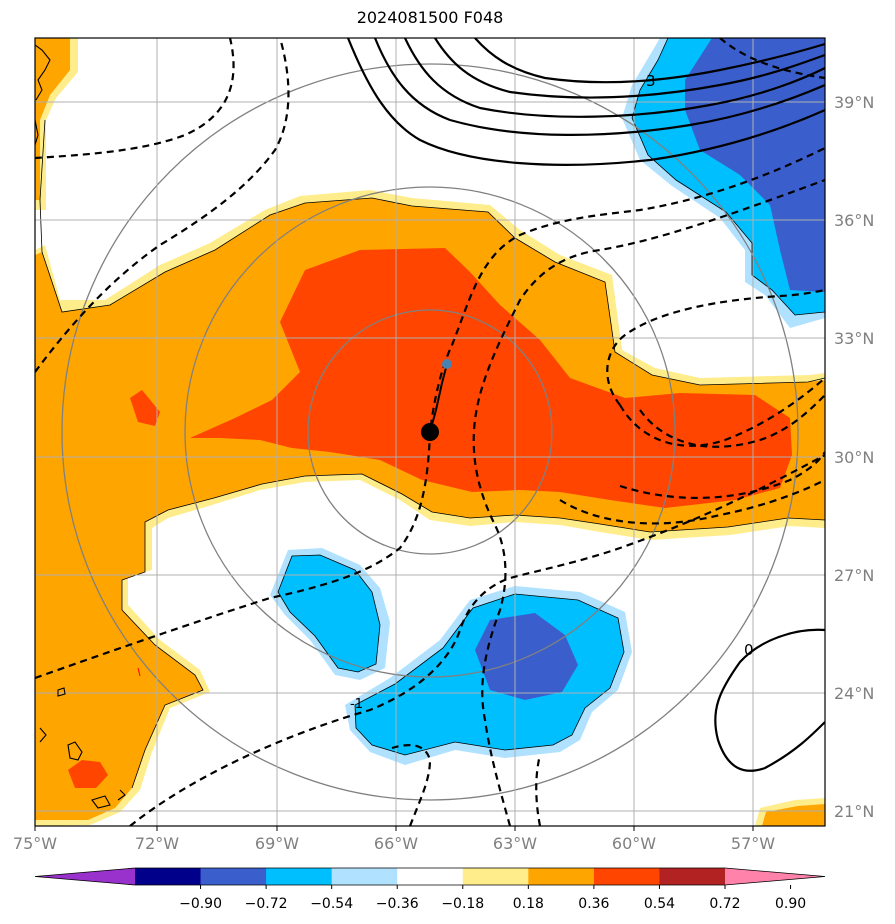 The image size is (895, 924). Describe the element at coordinates (854, 338) in the screenshot. I see `lat-label: 33°N` at that location.